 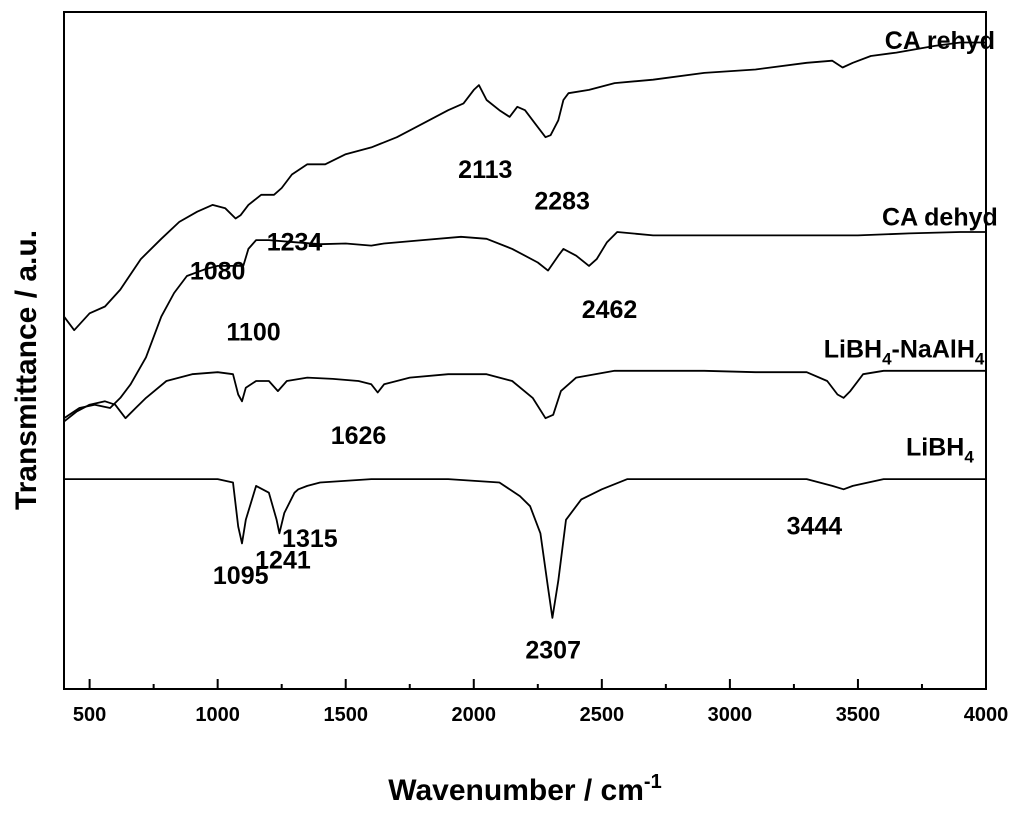 I want to click on peak-annotation: 2462, so click(x=610, y=310).